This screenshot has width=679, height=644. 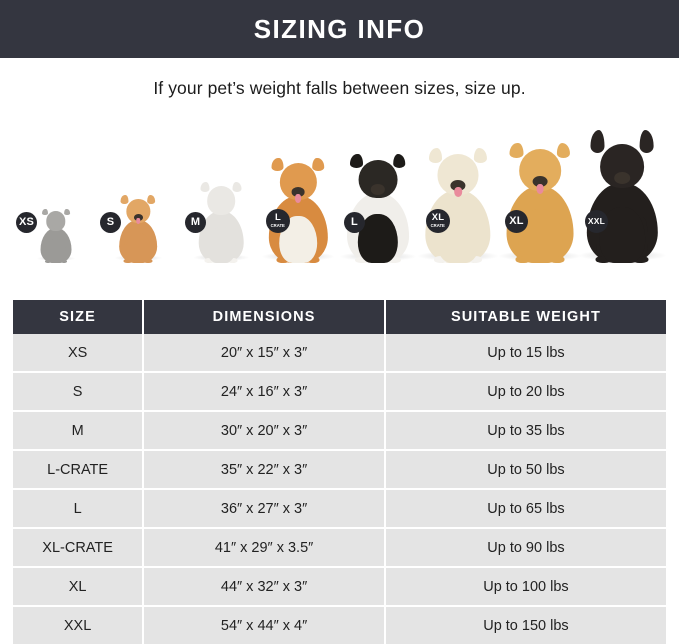 I want to click on size-badge-s: S, so click(x=110, y=222).